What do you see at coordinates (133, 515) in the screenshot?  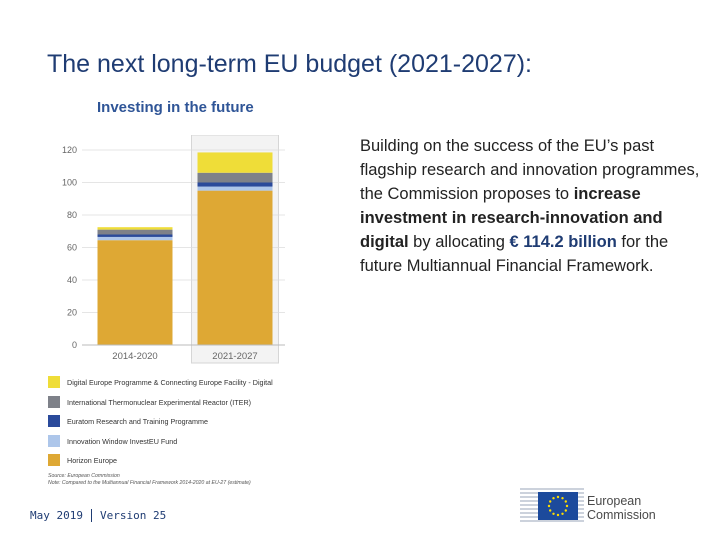 I see `footer-version: Version 25` at bounding box center [133, 515].